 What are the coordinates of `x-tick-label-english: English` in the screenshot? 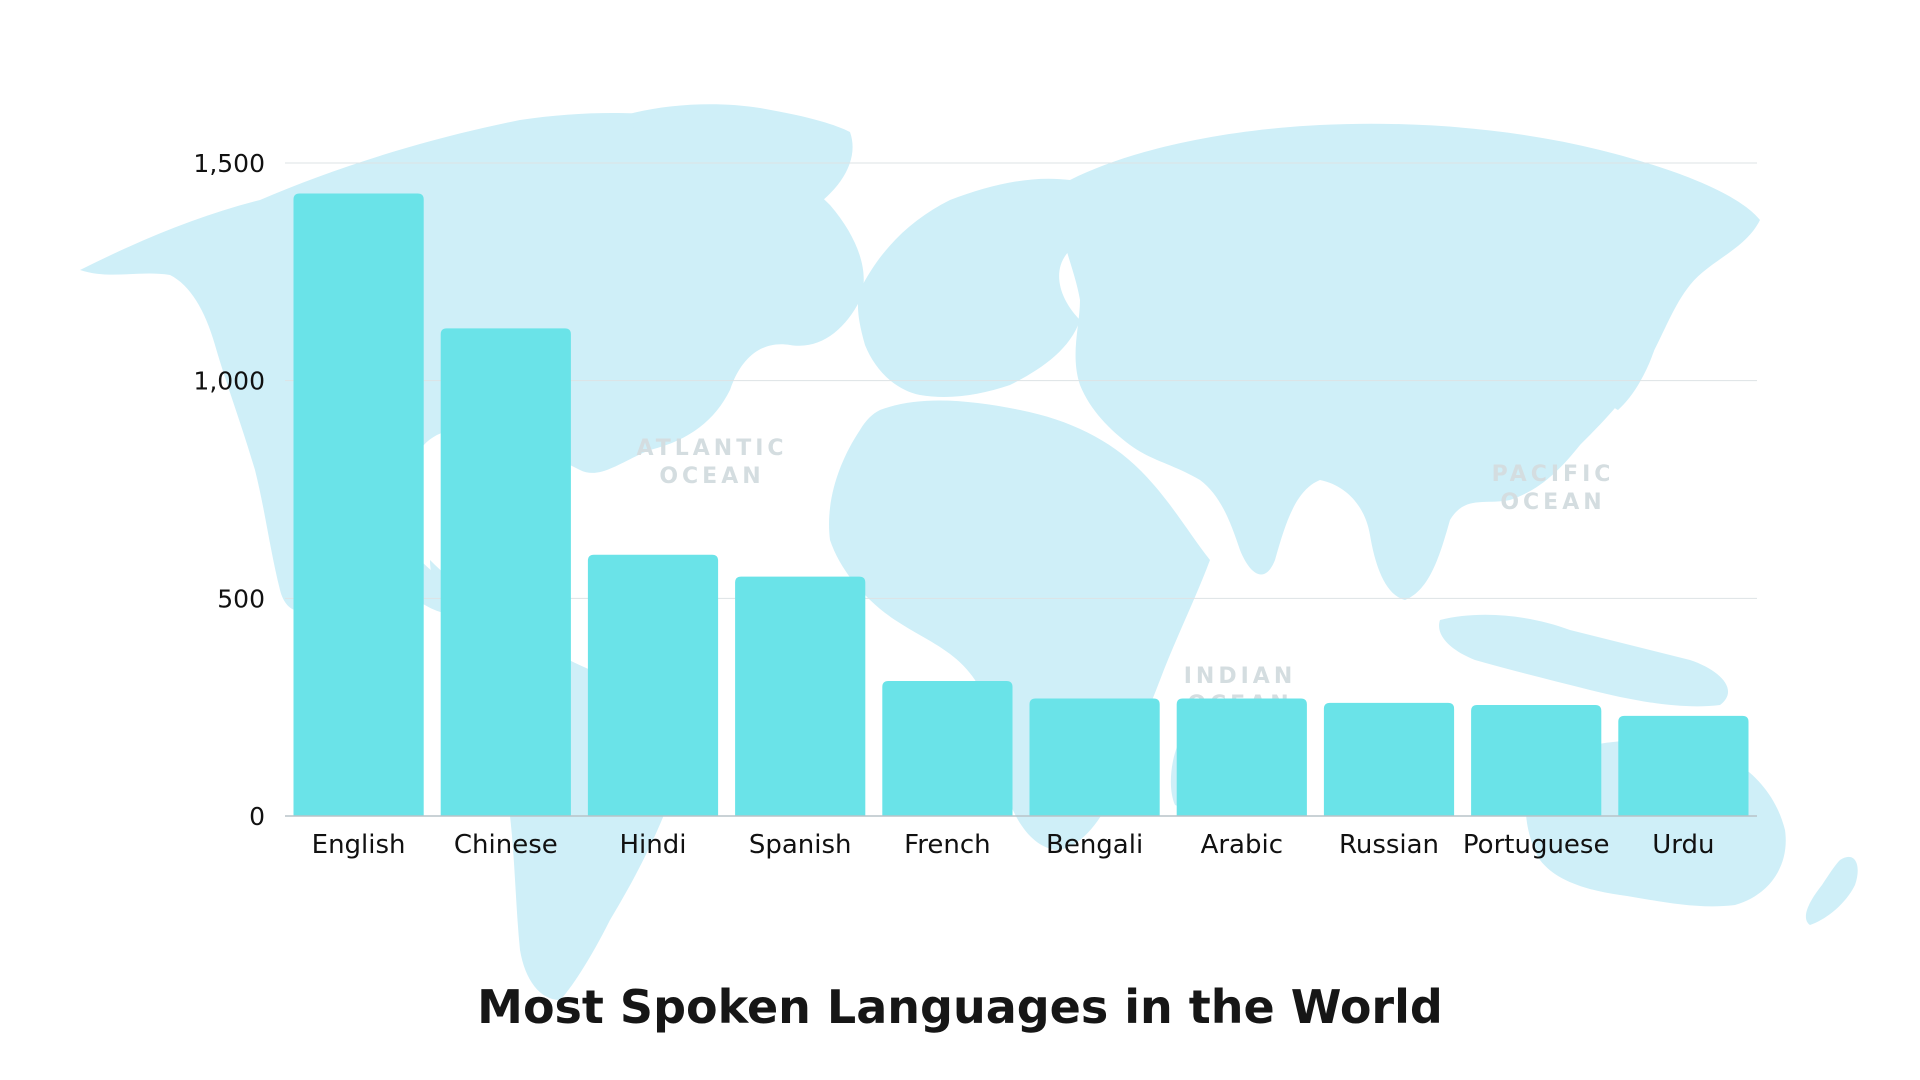 It's located at (359, 845).